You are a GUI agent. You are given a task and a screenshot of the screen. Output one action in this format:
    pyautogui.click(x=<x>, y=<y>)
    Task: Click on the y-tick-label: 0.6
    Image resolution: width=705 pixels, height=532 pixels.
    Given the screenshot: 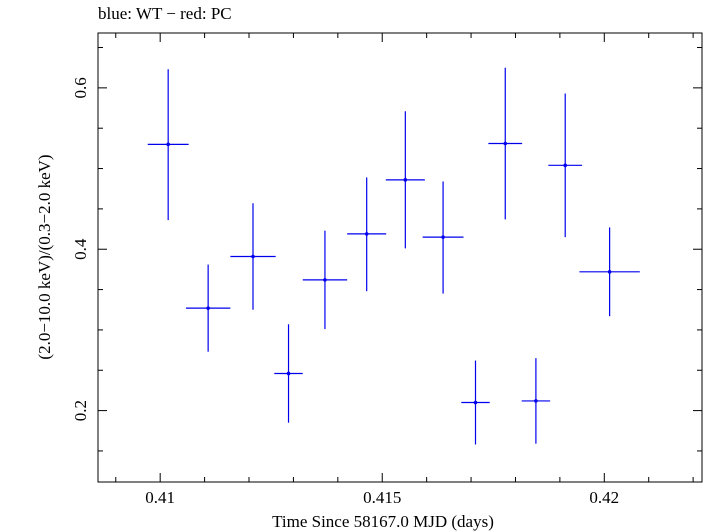 What is the action you would take?
    pyautogui.click(x=80, y=87)
    